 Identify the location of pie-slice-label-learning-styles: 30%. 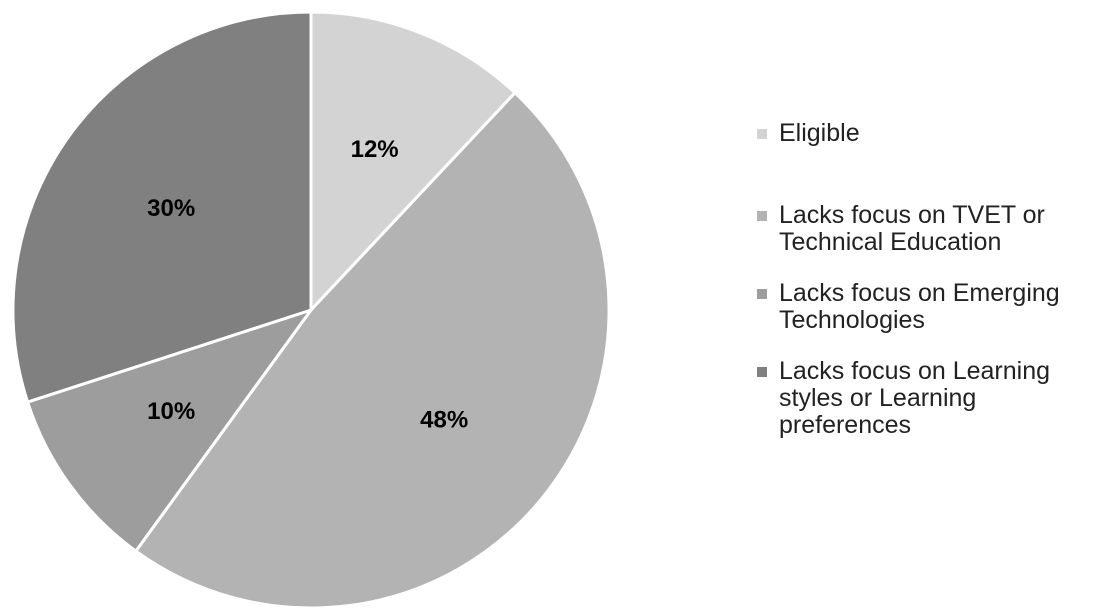
(171, 208).